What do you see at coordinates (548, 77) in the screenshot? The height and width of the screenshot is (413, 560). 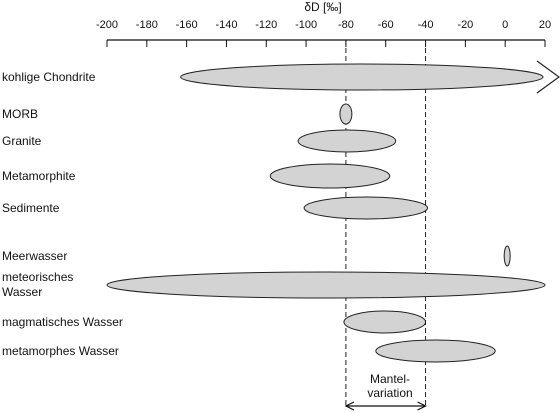 I see `arrow-head` at bounding box center [548, 77].